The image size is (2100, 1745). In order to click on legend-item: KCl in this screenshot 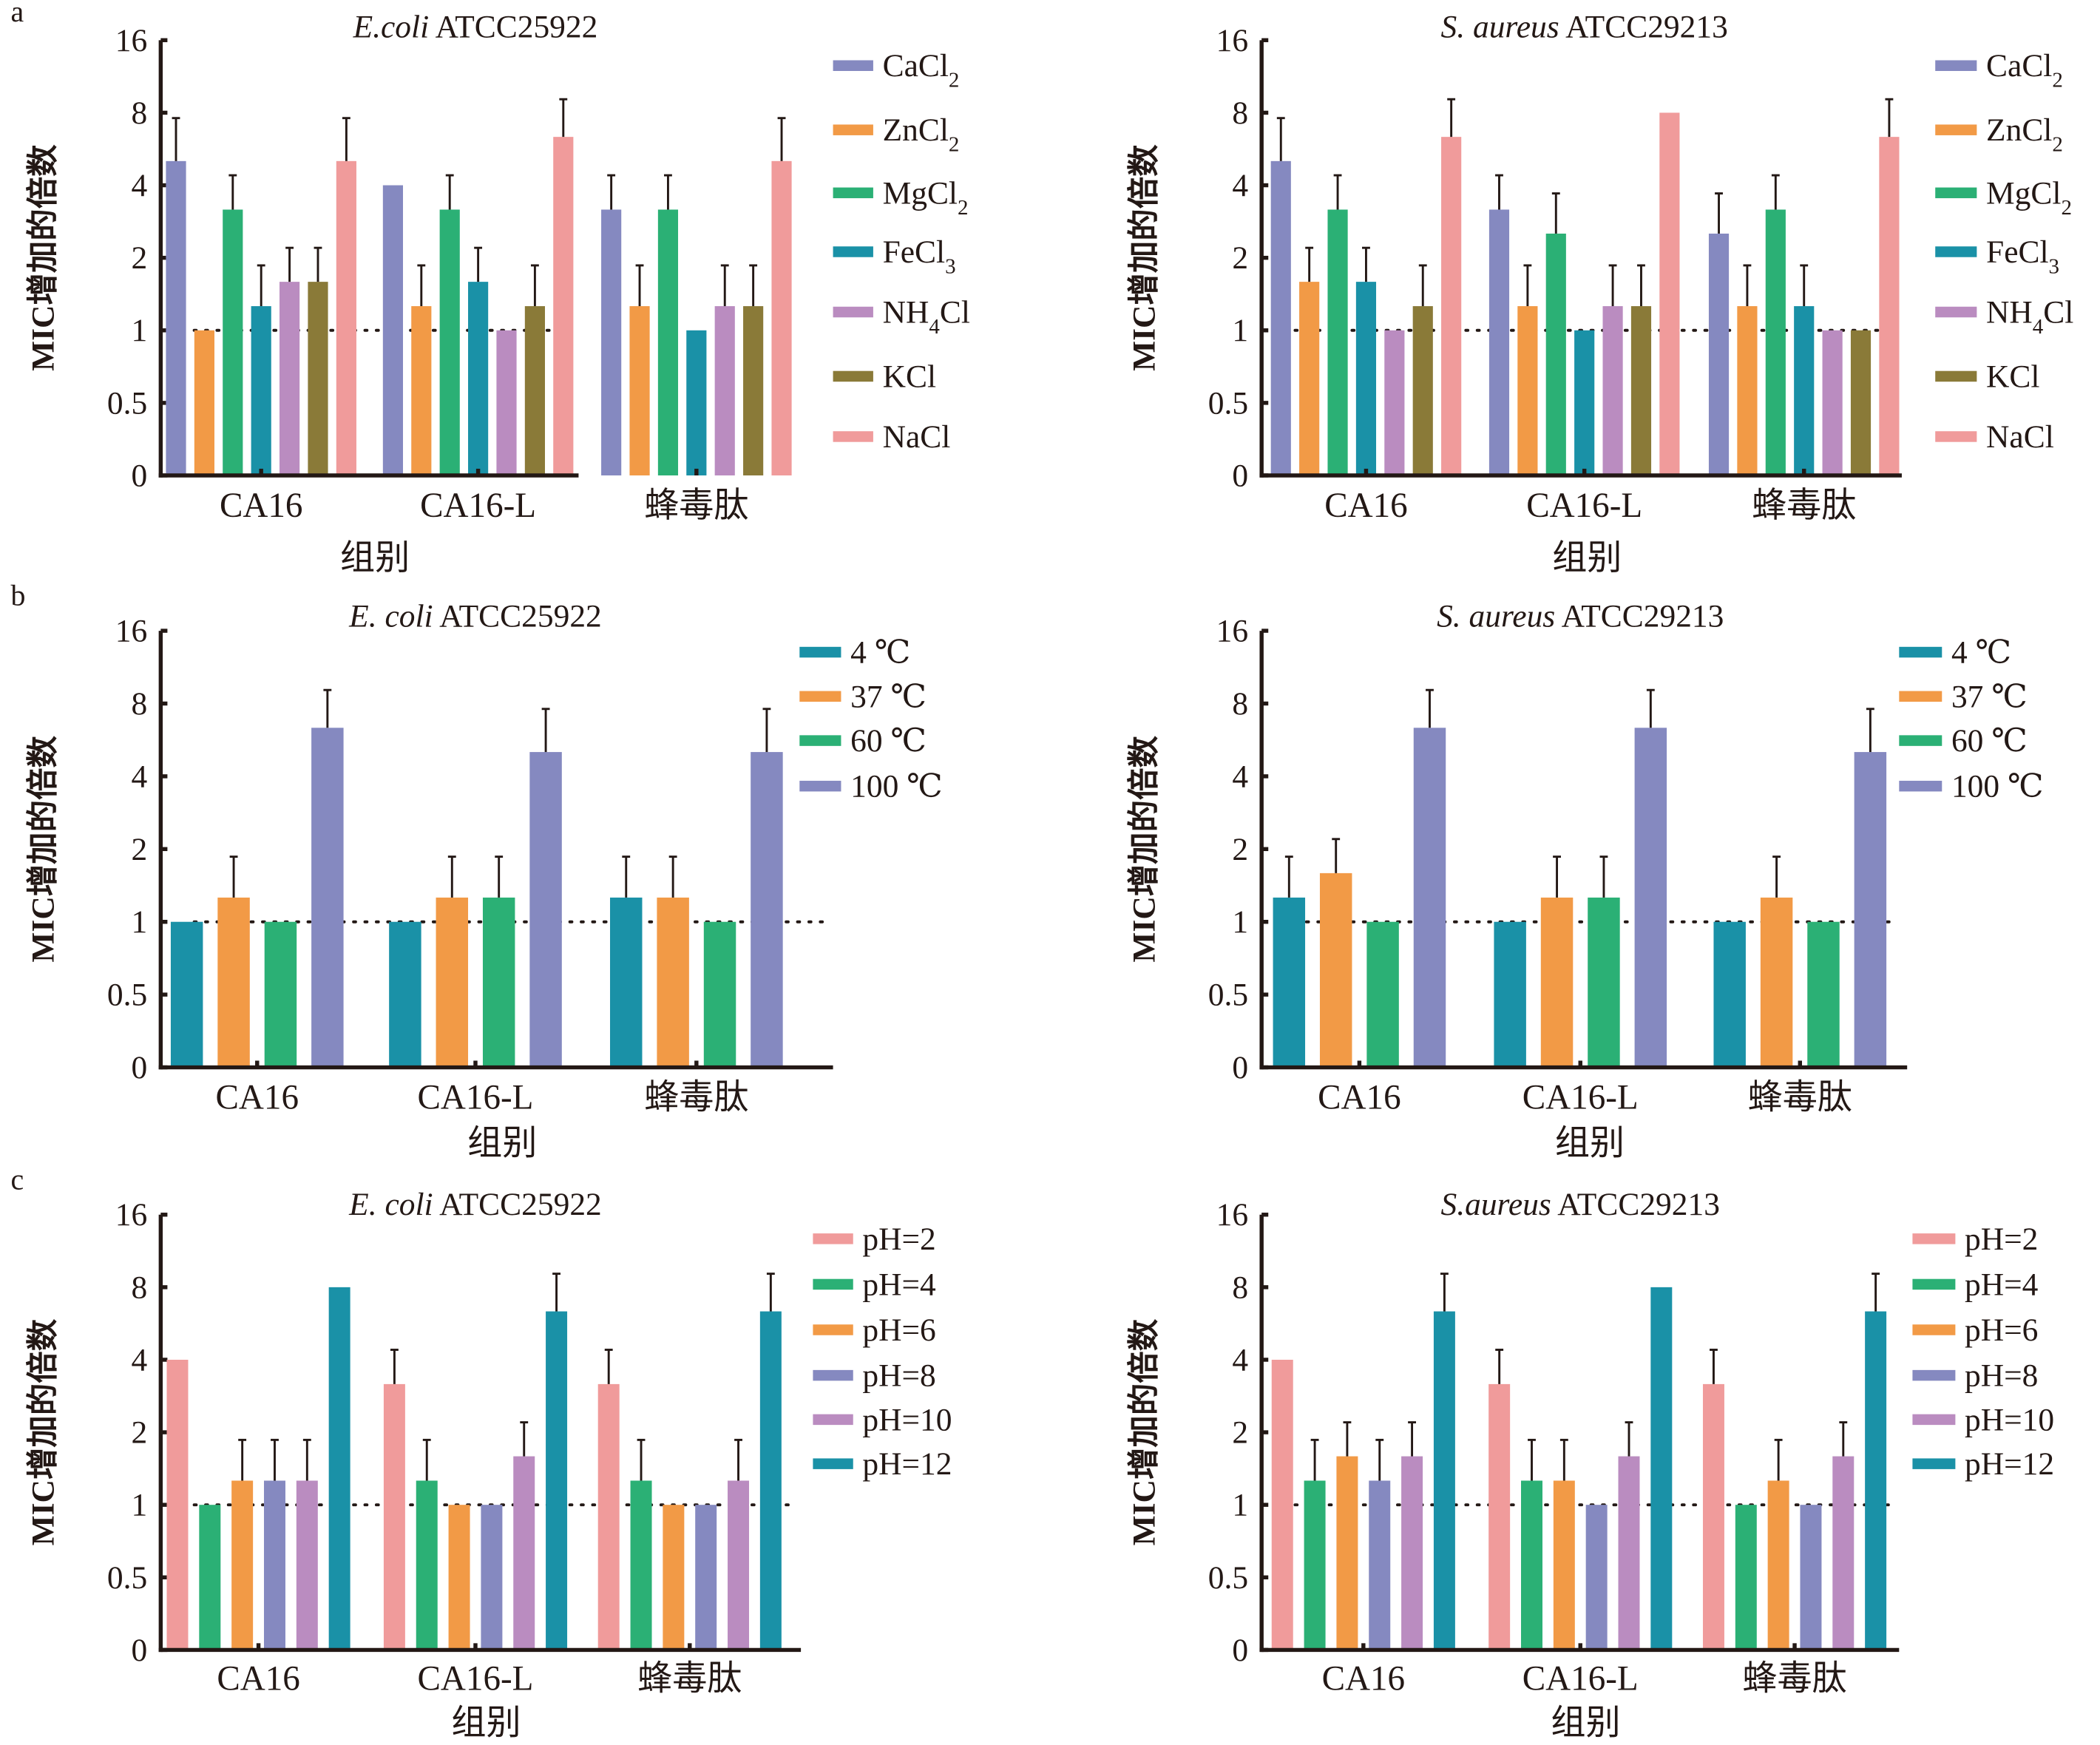, I will do `click(885, 376)`.